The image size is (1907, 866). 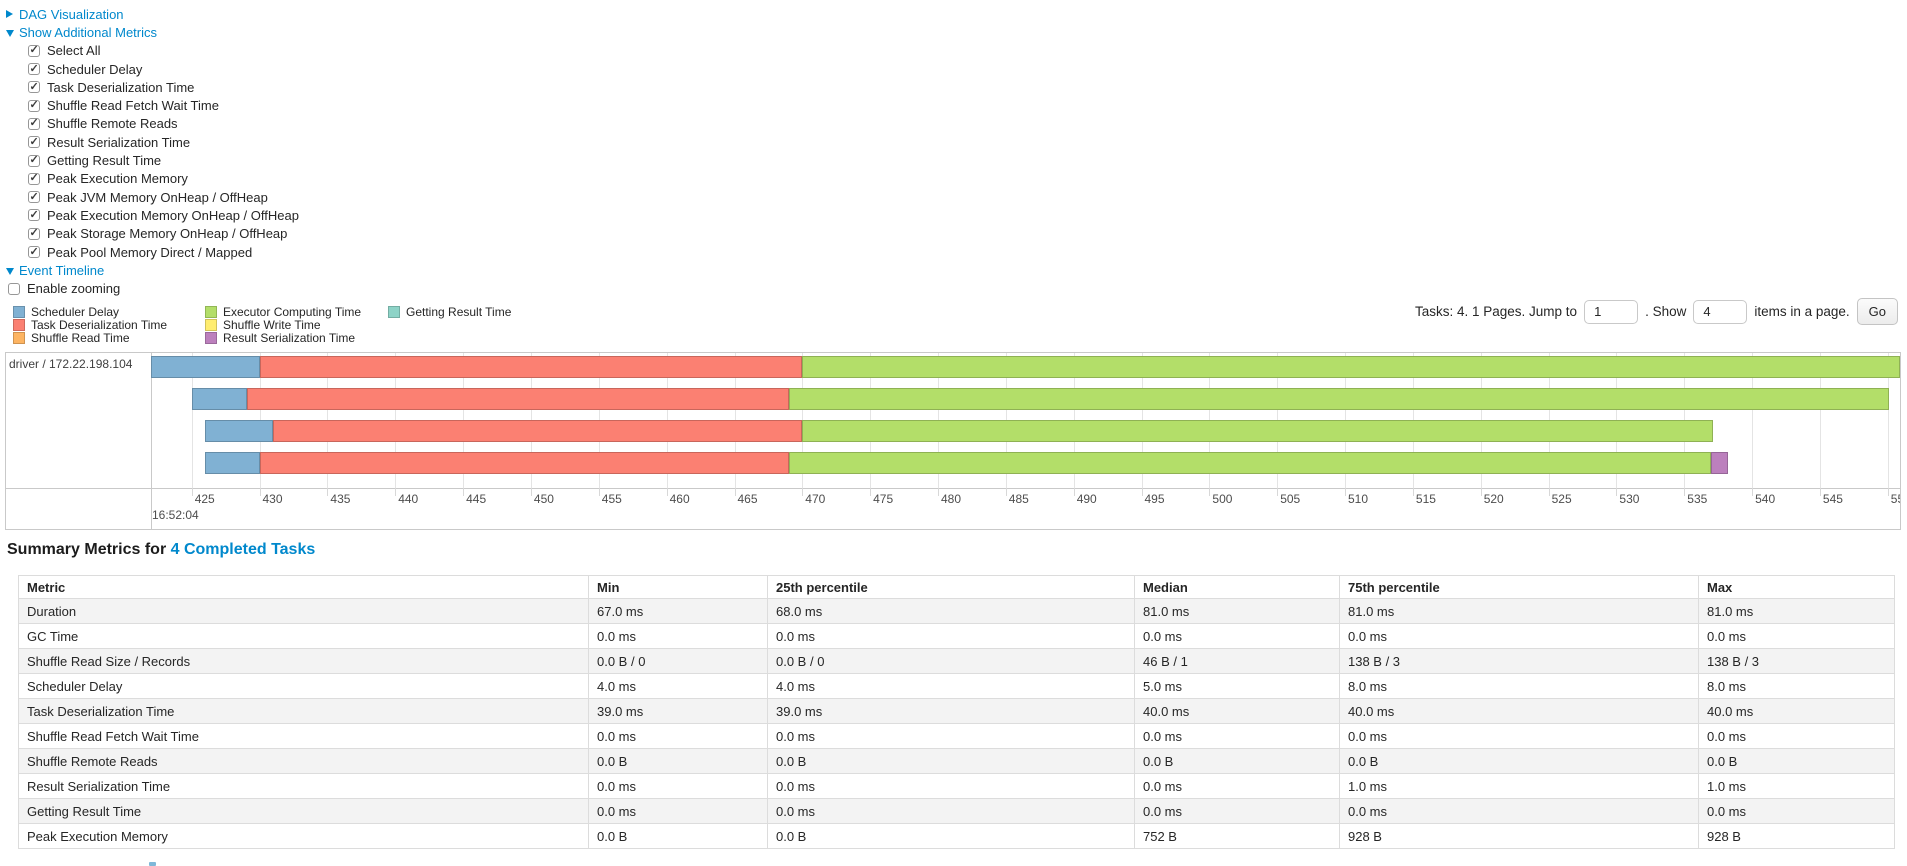 What do you see at coordinates (1561, 499) in the screenshot?
I see `tick-label: 525` at bounding box center [1561, 499].